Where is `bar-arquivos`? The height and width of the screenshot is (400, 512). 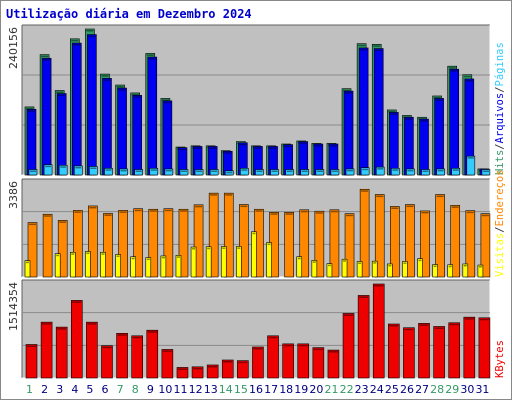
bar-arquivos is located at coordinates (46, 116).